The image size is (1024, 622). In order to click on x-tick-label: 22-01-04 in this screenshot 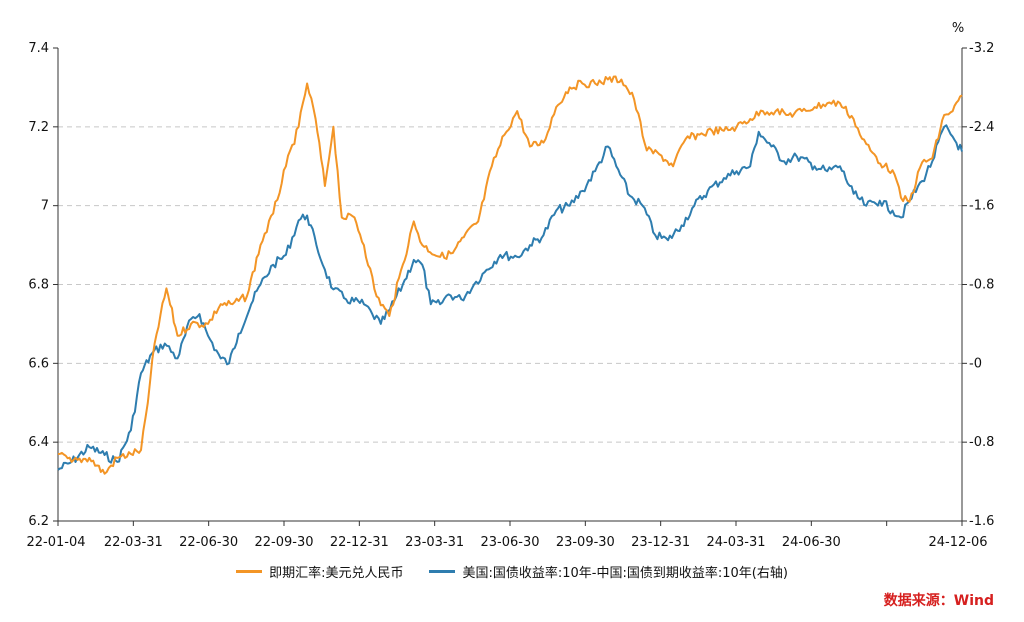, I will do `click(55, 542)`.